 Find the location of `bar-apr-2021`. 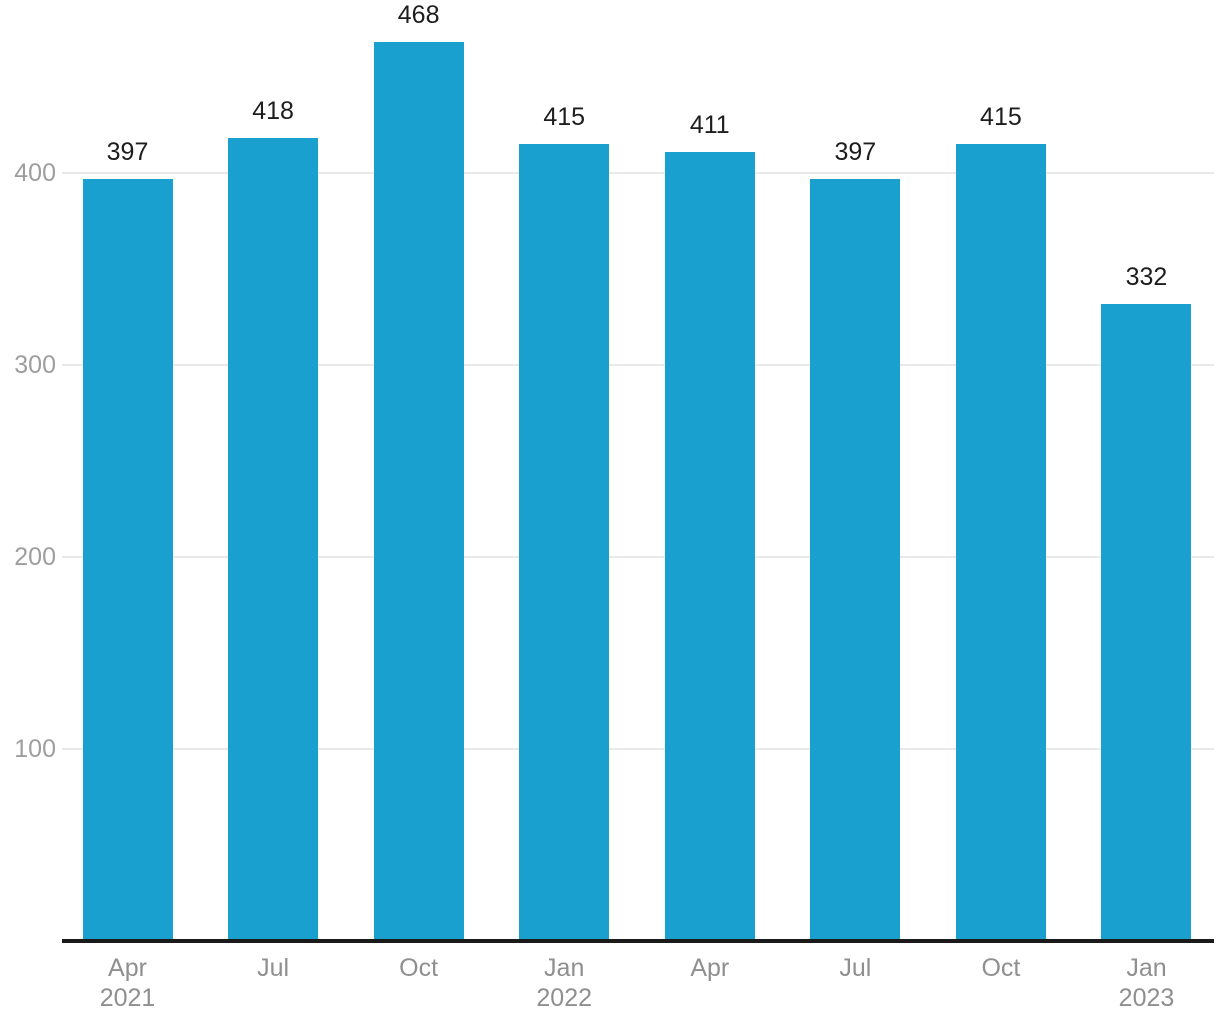

bar-apr-2021 is located at coordinates (127, 559).